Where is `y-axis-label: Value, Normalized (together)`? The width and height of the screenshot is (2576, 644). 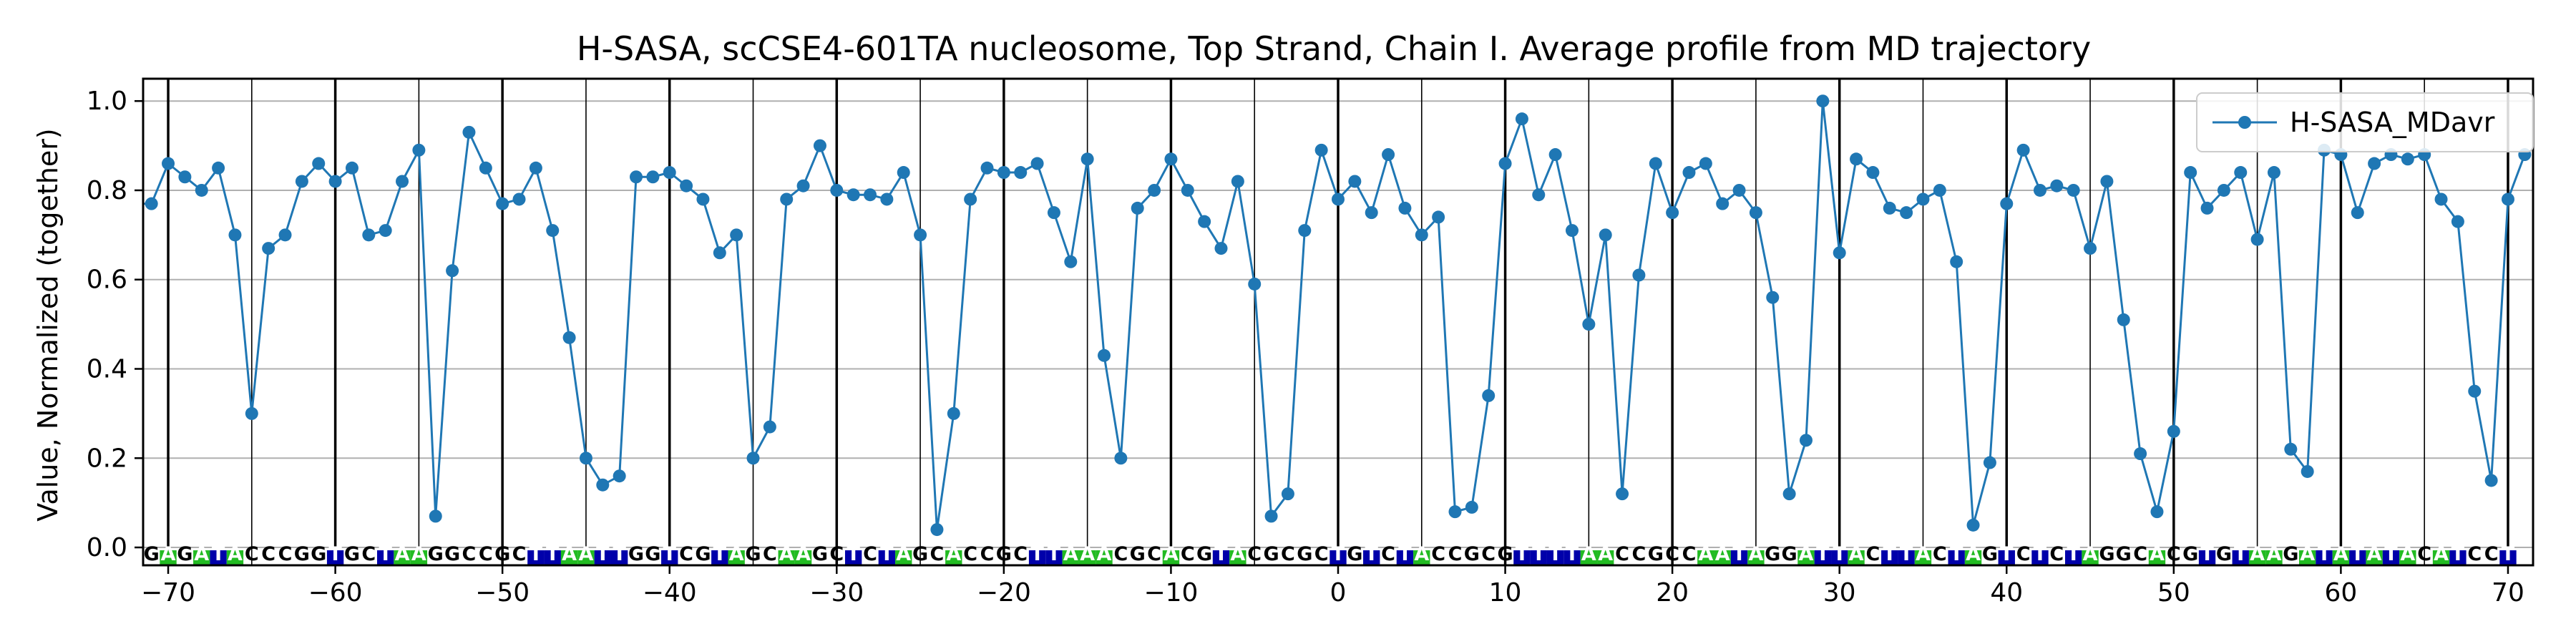 y-axis-label: Value, Normalized (together) is located at coordinates (48, 324).